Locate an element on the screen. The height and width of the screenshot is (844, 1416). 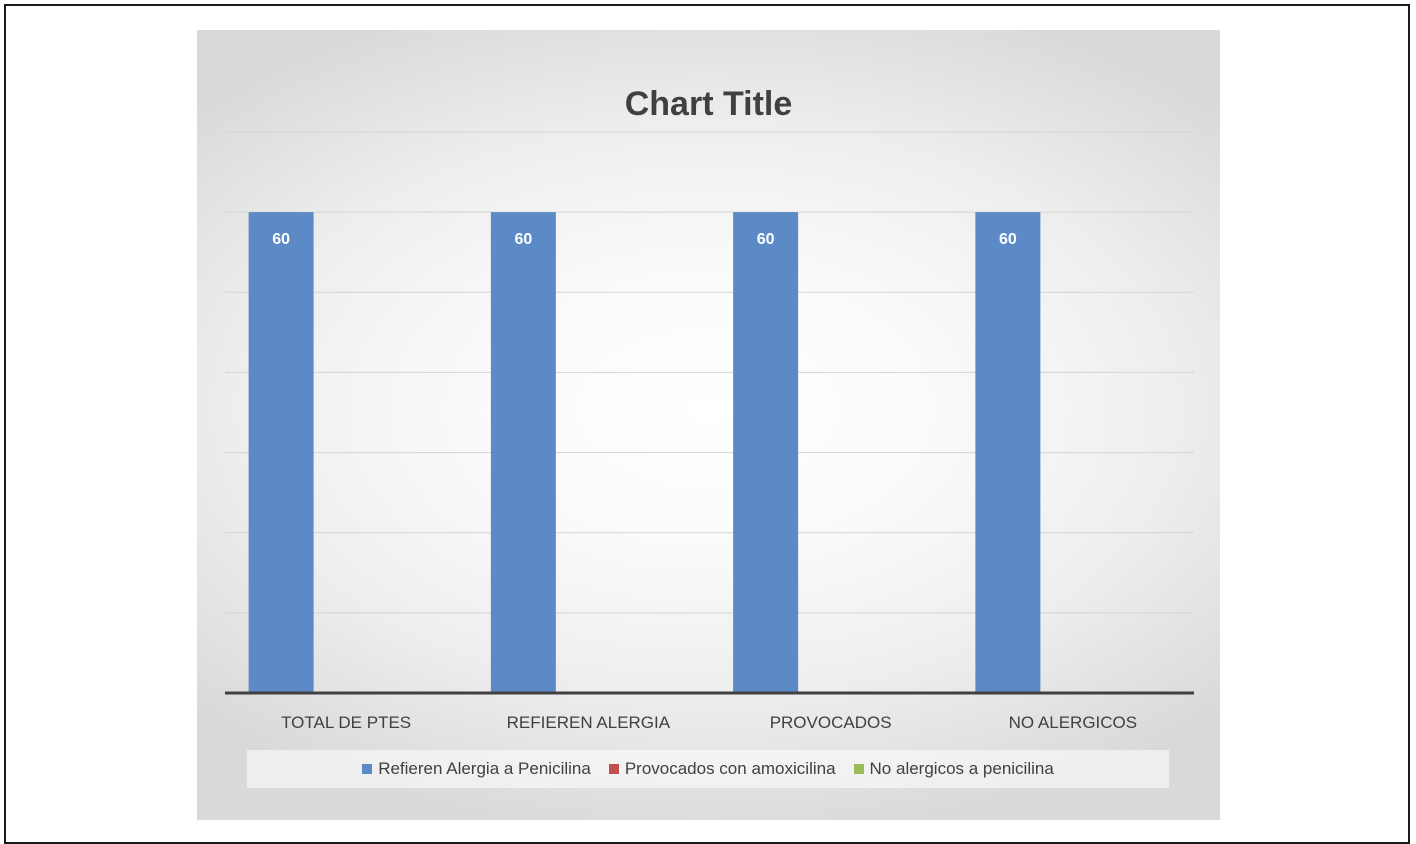
legend-item: Provocados con amoxicilina is located at coordinates (722, 769).